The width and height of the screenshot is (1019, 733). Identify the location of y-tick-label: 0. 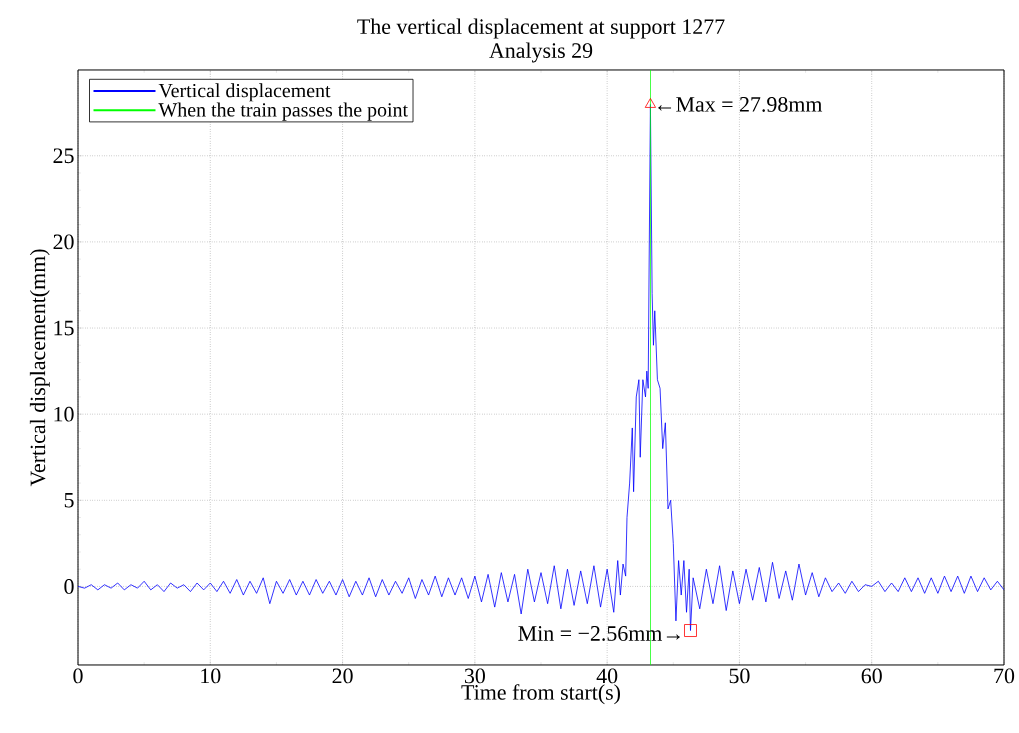
(69, 586).